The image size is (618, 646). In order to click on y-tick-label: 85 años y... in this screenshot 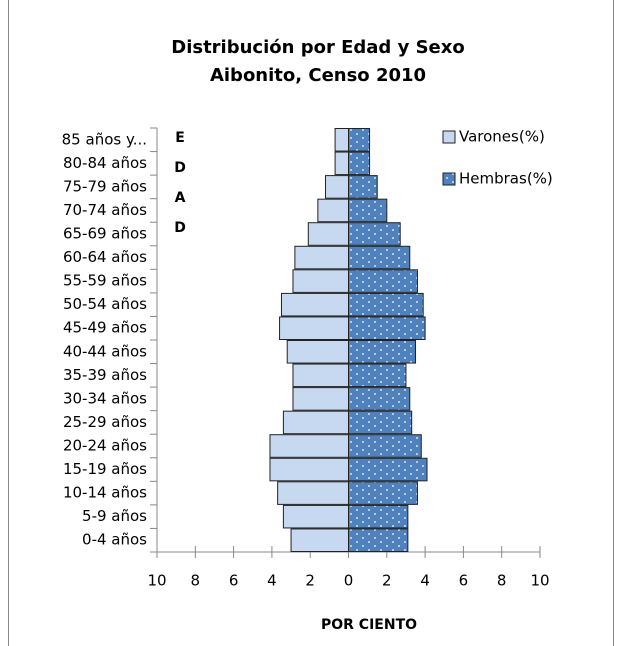, I will do `click(104, 139)`.